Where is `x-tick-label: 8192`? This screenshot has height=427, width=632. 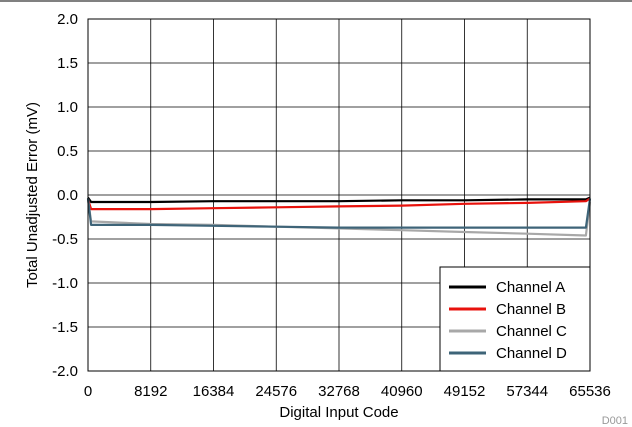
x-tick-label: 8192 is located at coordinates (150, 391).